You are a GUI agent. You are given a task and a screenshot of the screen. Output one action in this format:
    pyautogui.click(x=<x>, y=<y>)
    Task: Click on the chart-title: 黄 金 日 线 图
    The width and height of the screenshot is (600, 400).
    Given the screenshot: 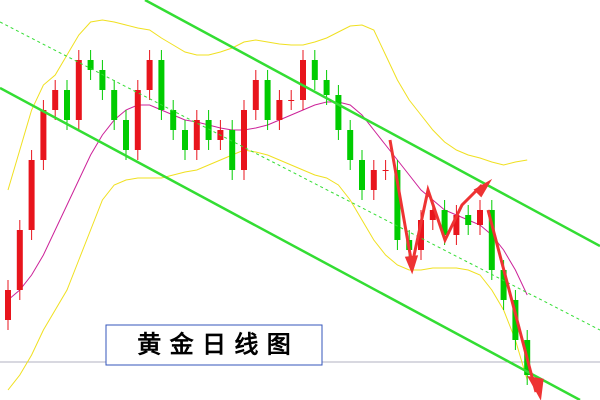 What is the action you would take?
    pyautogui.click(x=213, y=344)
    